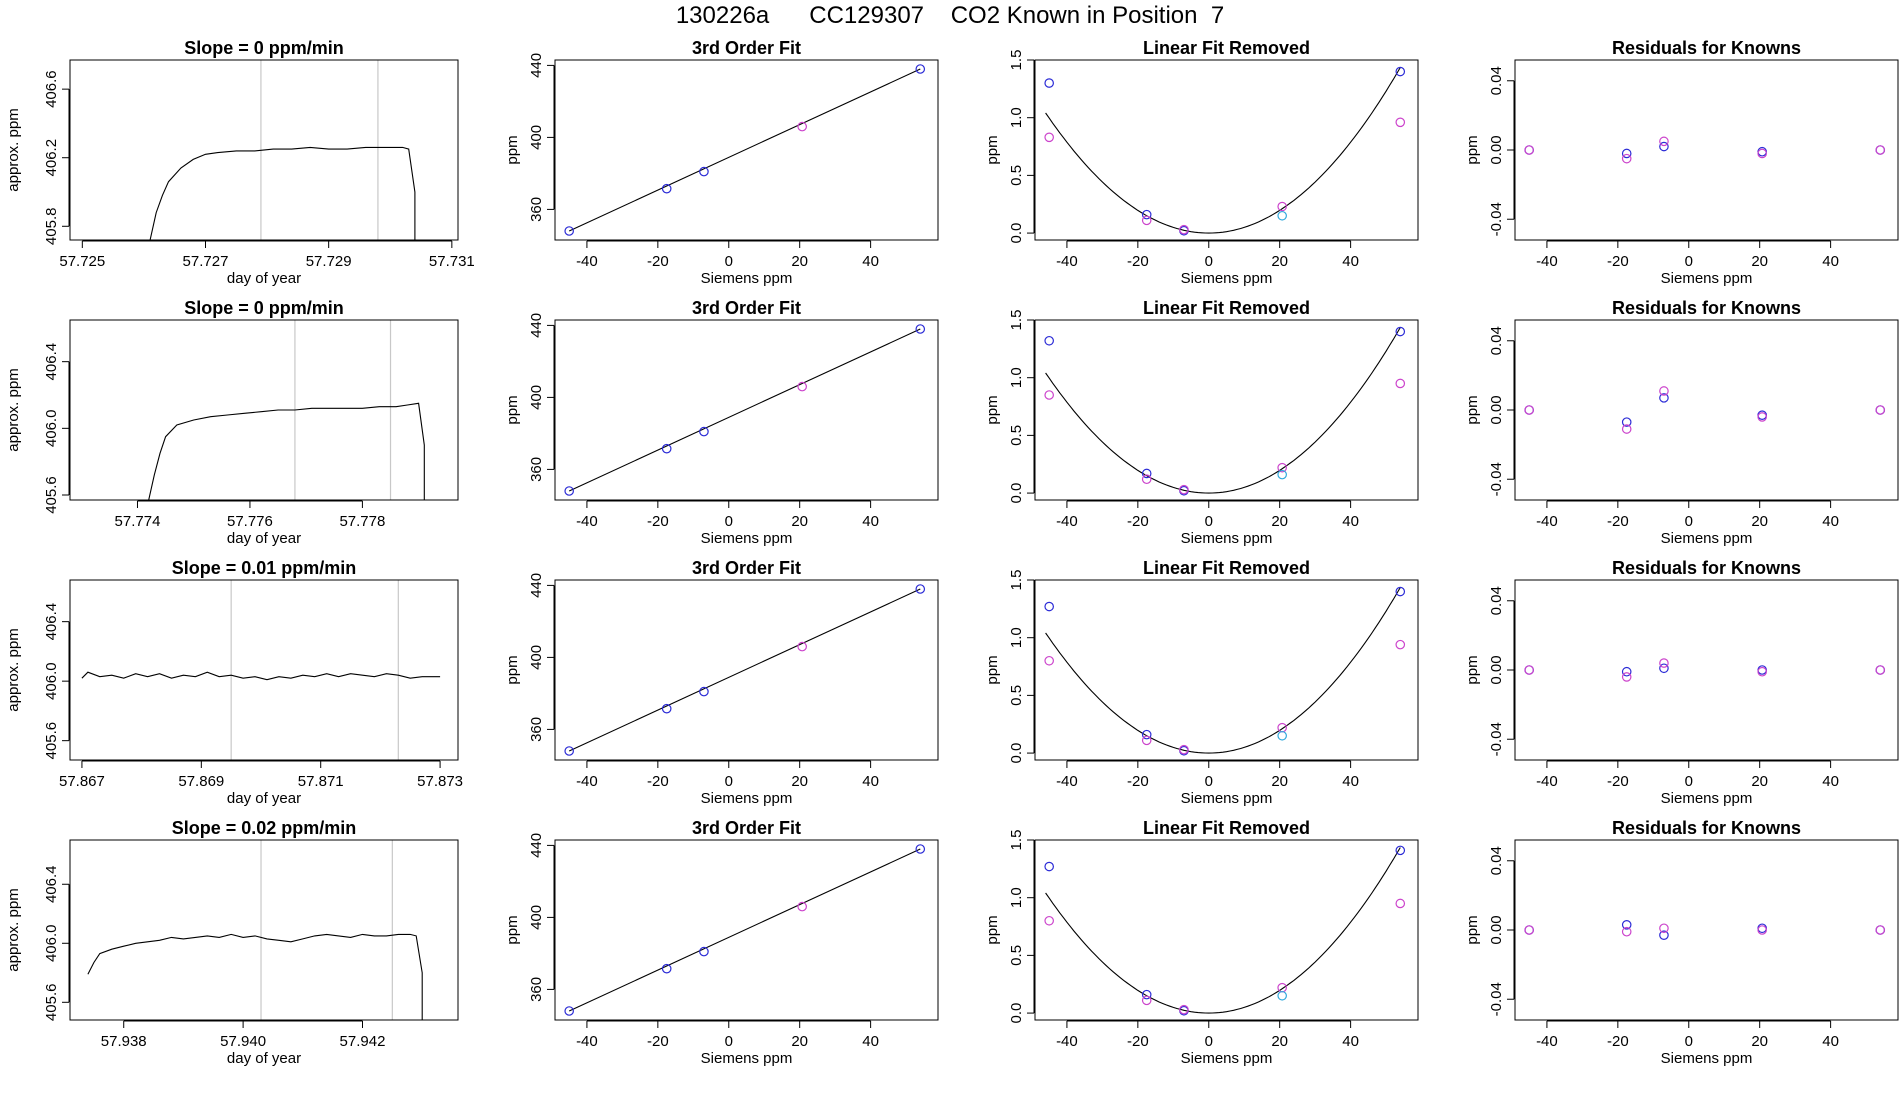  I want to click on y-tick-label: 406.0, so click(51, 944).